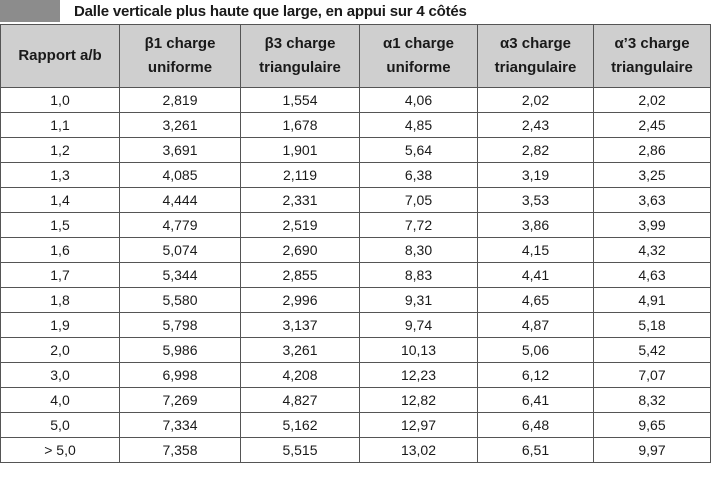 Image resolution: width=712 pixels, height=500 pixels. Describe the element at coordinates (535, 43) in the screenshot. I see `header-alpha3-line1: α3 charge` at that location.